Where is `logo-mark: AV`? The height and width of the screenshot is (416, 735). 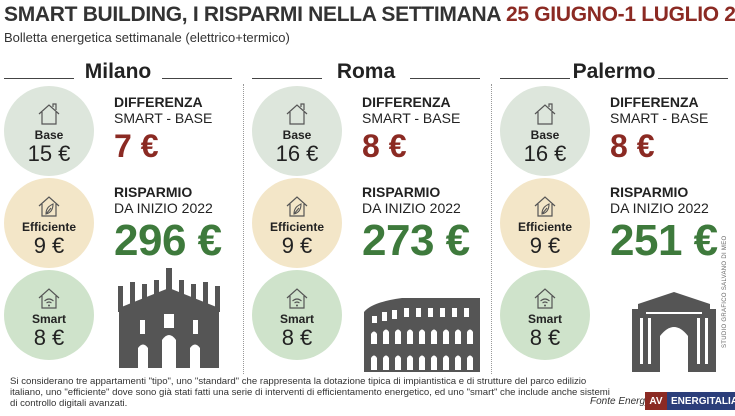 logo-mark: AV is located at coordinates (656, 401).